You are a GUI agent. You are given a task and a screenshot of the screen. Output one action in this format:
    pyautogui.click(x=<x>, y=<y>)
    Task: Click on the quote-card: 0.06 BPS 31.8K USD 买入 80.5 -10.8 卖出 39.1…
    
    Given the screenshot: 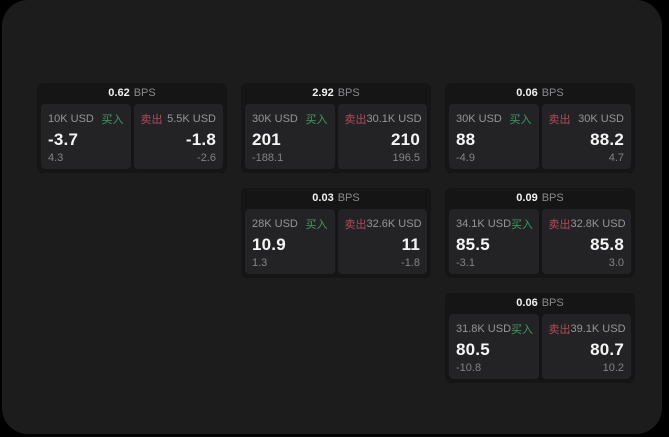 What is the action you would take?
    pyautogui.click(x=540, y=338)
    